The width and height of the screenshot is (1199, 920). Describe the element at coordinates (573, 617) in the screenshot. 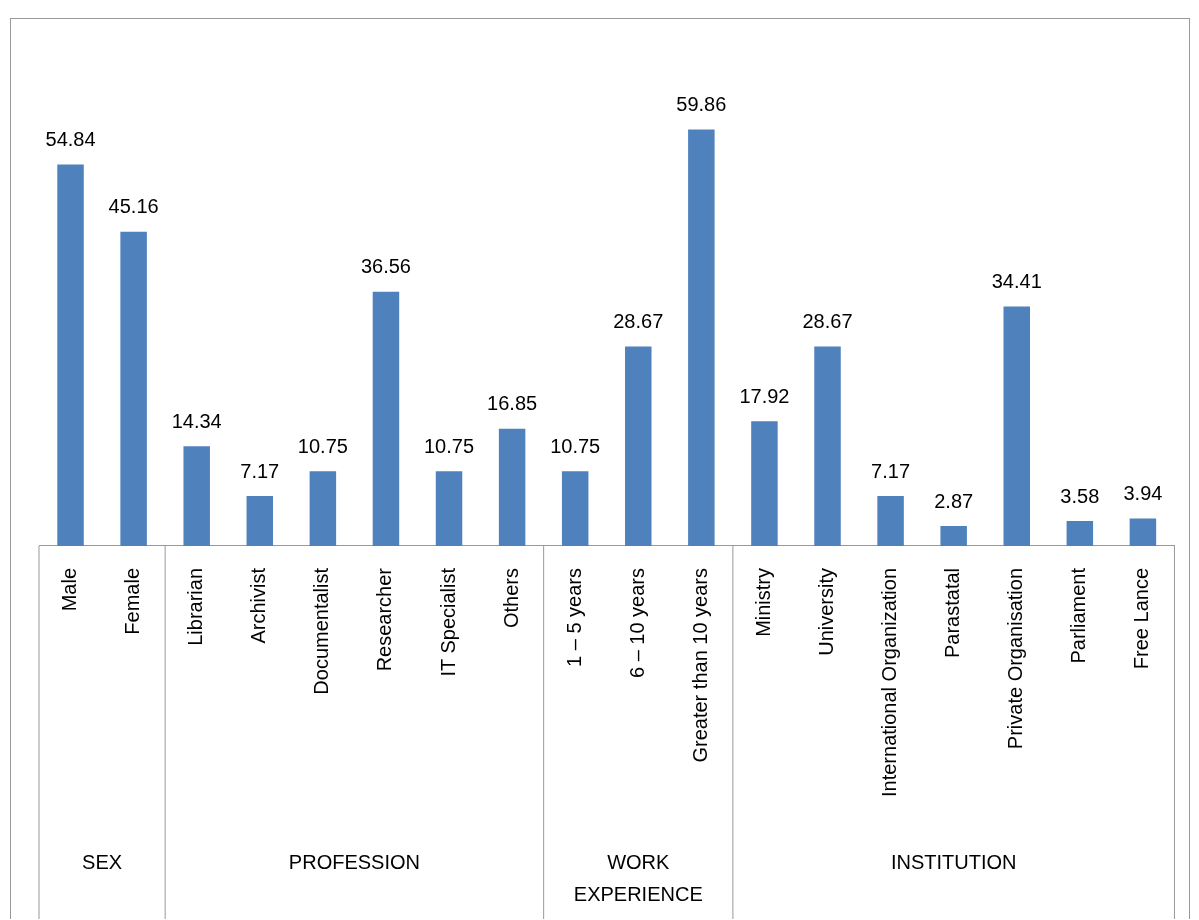

I see `x-tick-label: 1 – 5 years` at that location.